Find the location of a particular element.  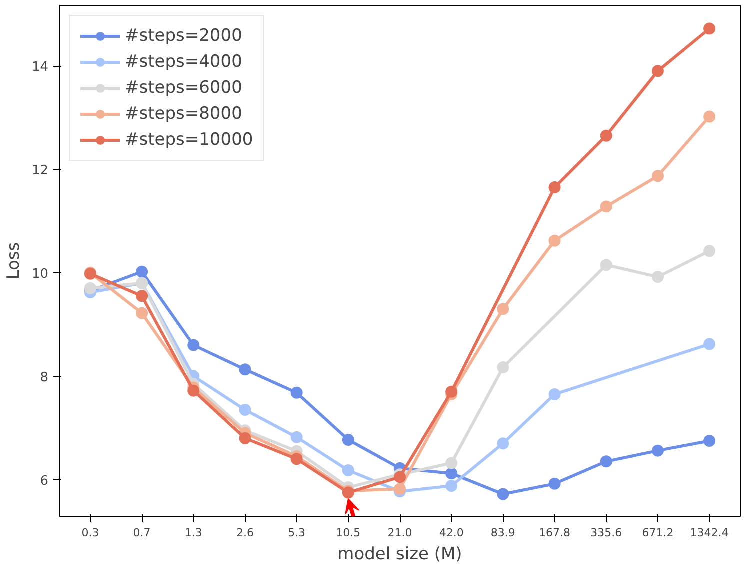

legend-label: #steps=6000 is located at coordinates (183, 88).